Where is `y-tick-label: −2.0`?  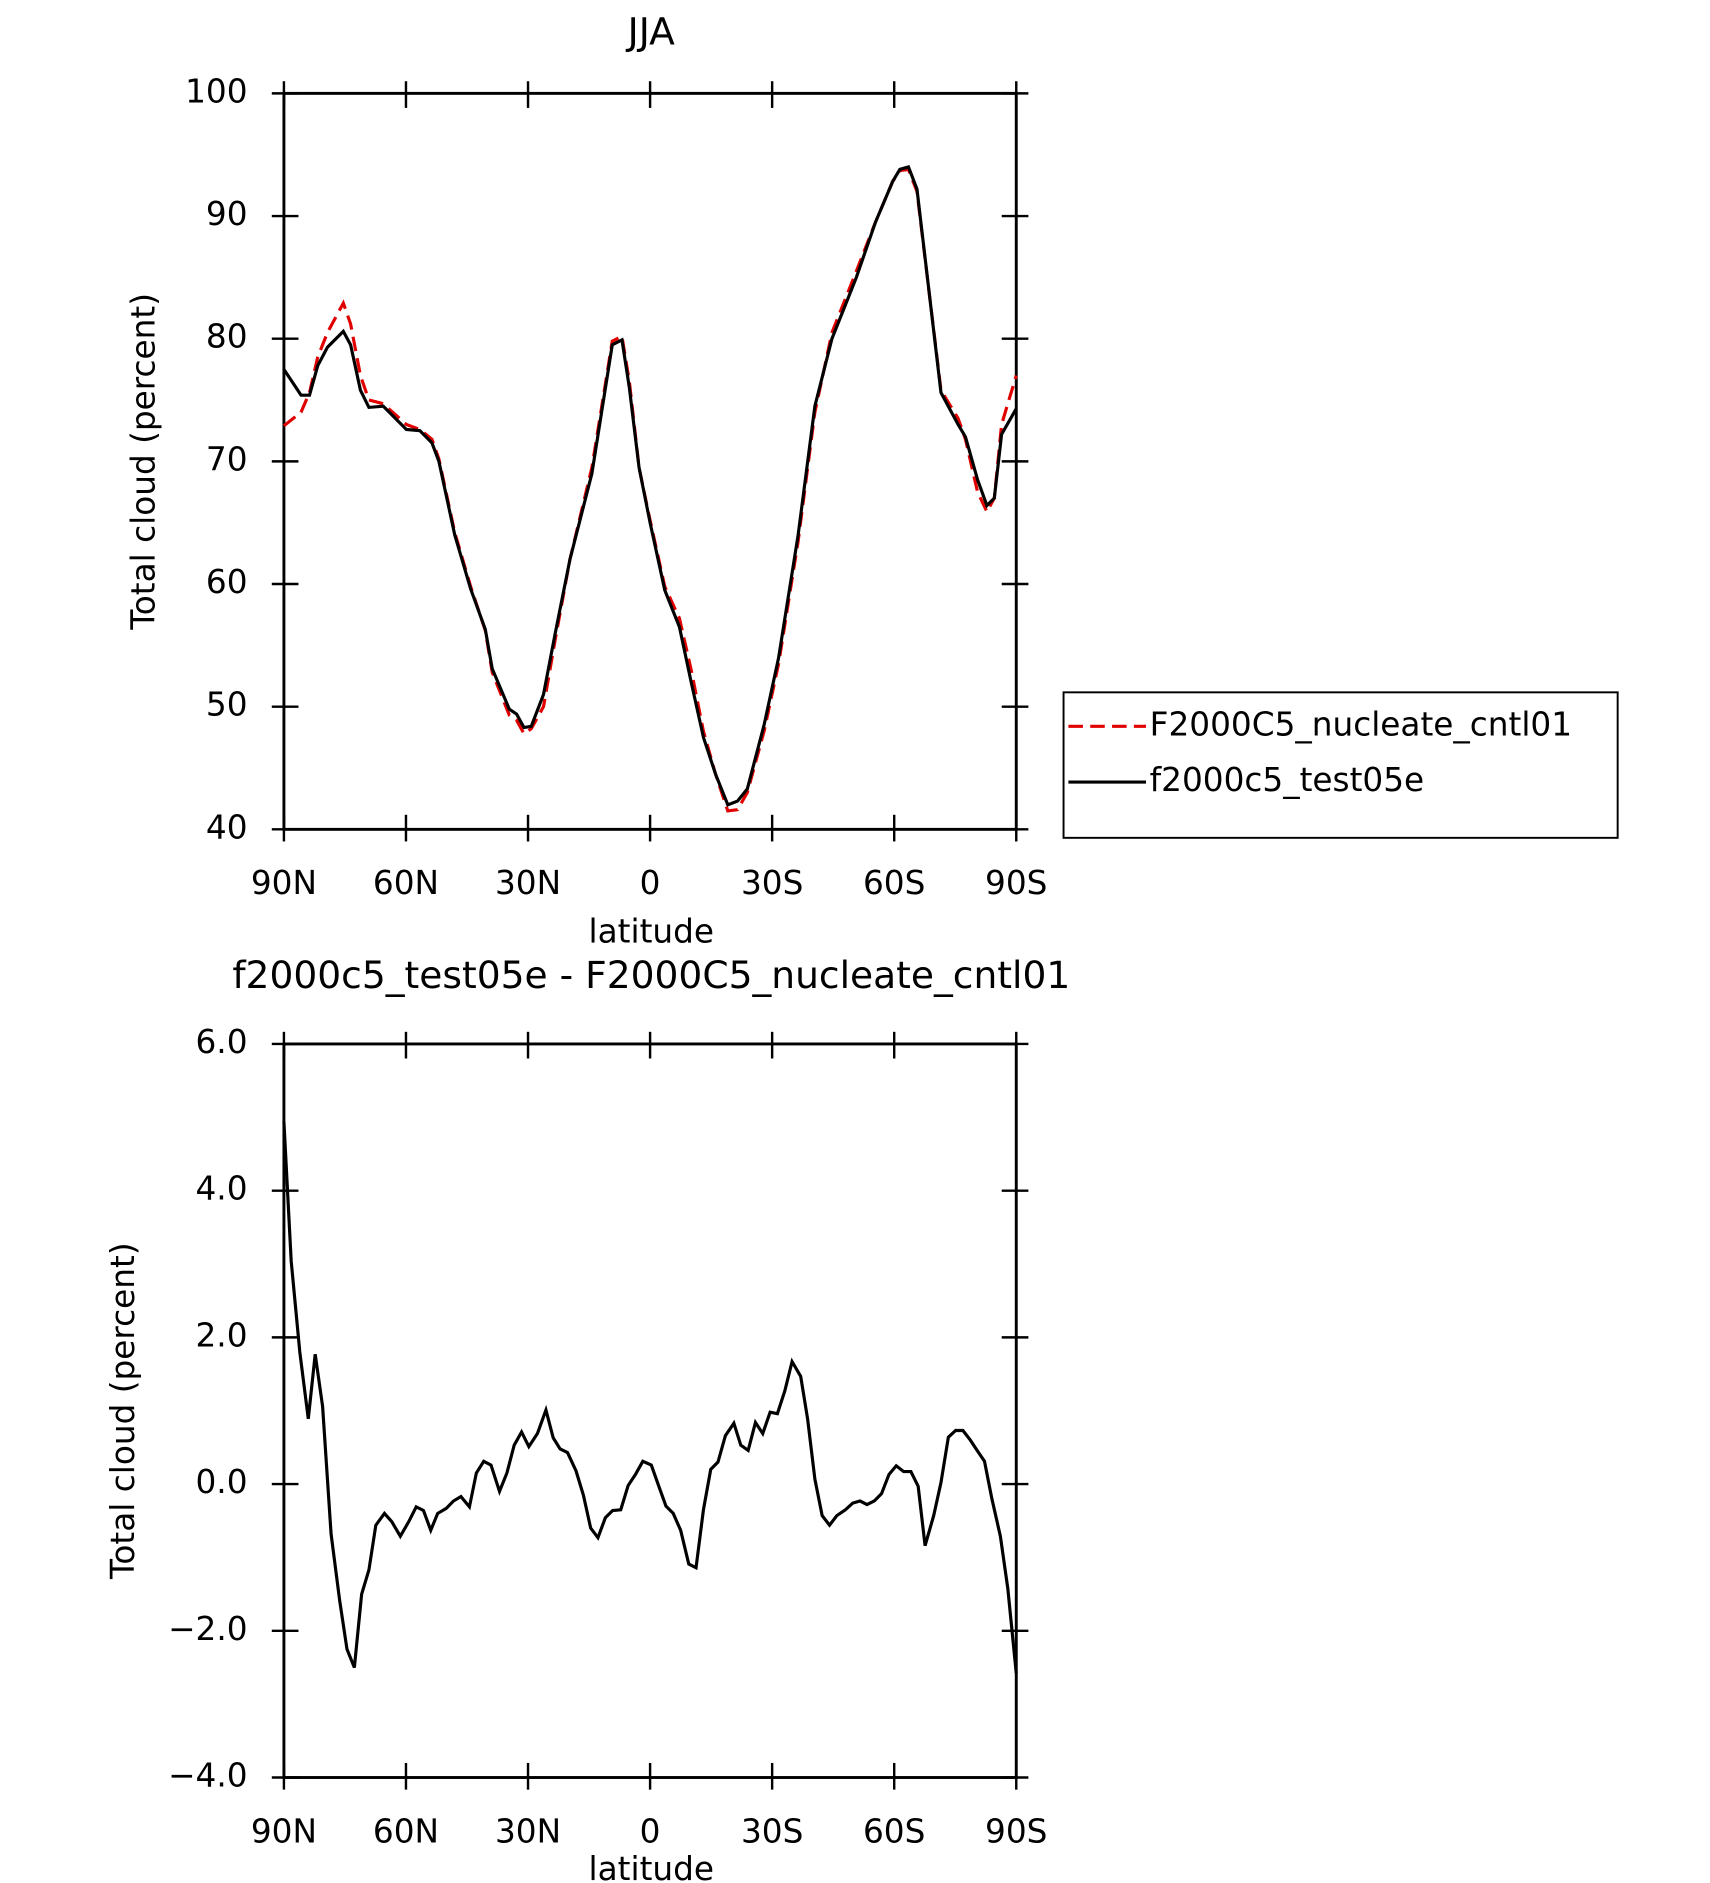
y-tick-label: −2.0 is located at coordinates (207, 1629).